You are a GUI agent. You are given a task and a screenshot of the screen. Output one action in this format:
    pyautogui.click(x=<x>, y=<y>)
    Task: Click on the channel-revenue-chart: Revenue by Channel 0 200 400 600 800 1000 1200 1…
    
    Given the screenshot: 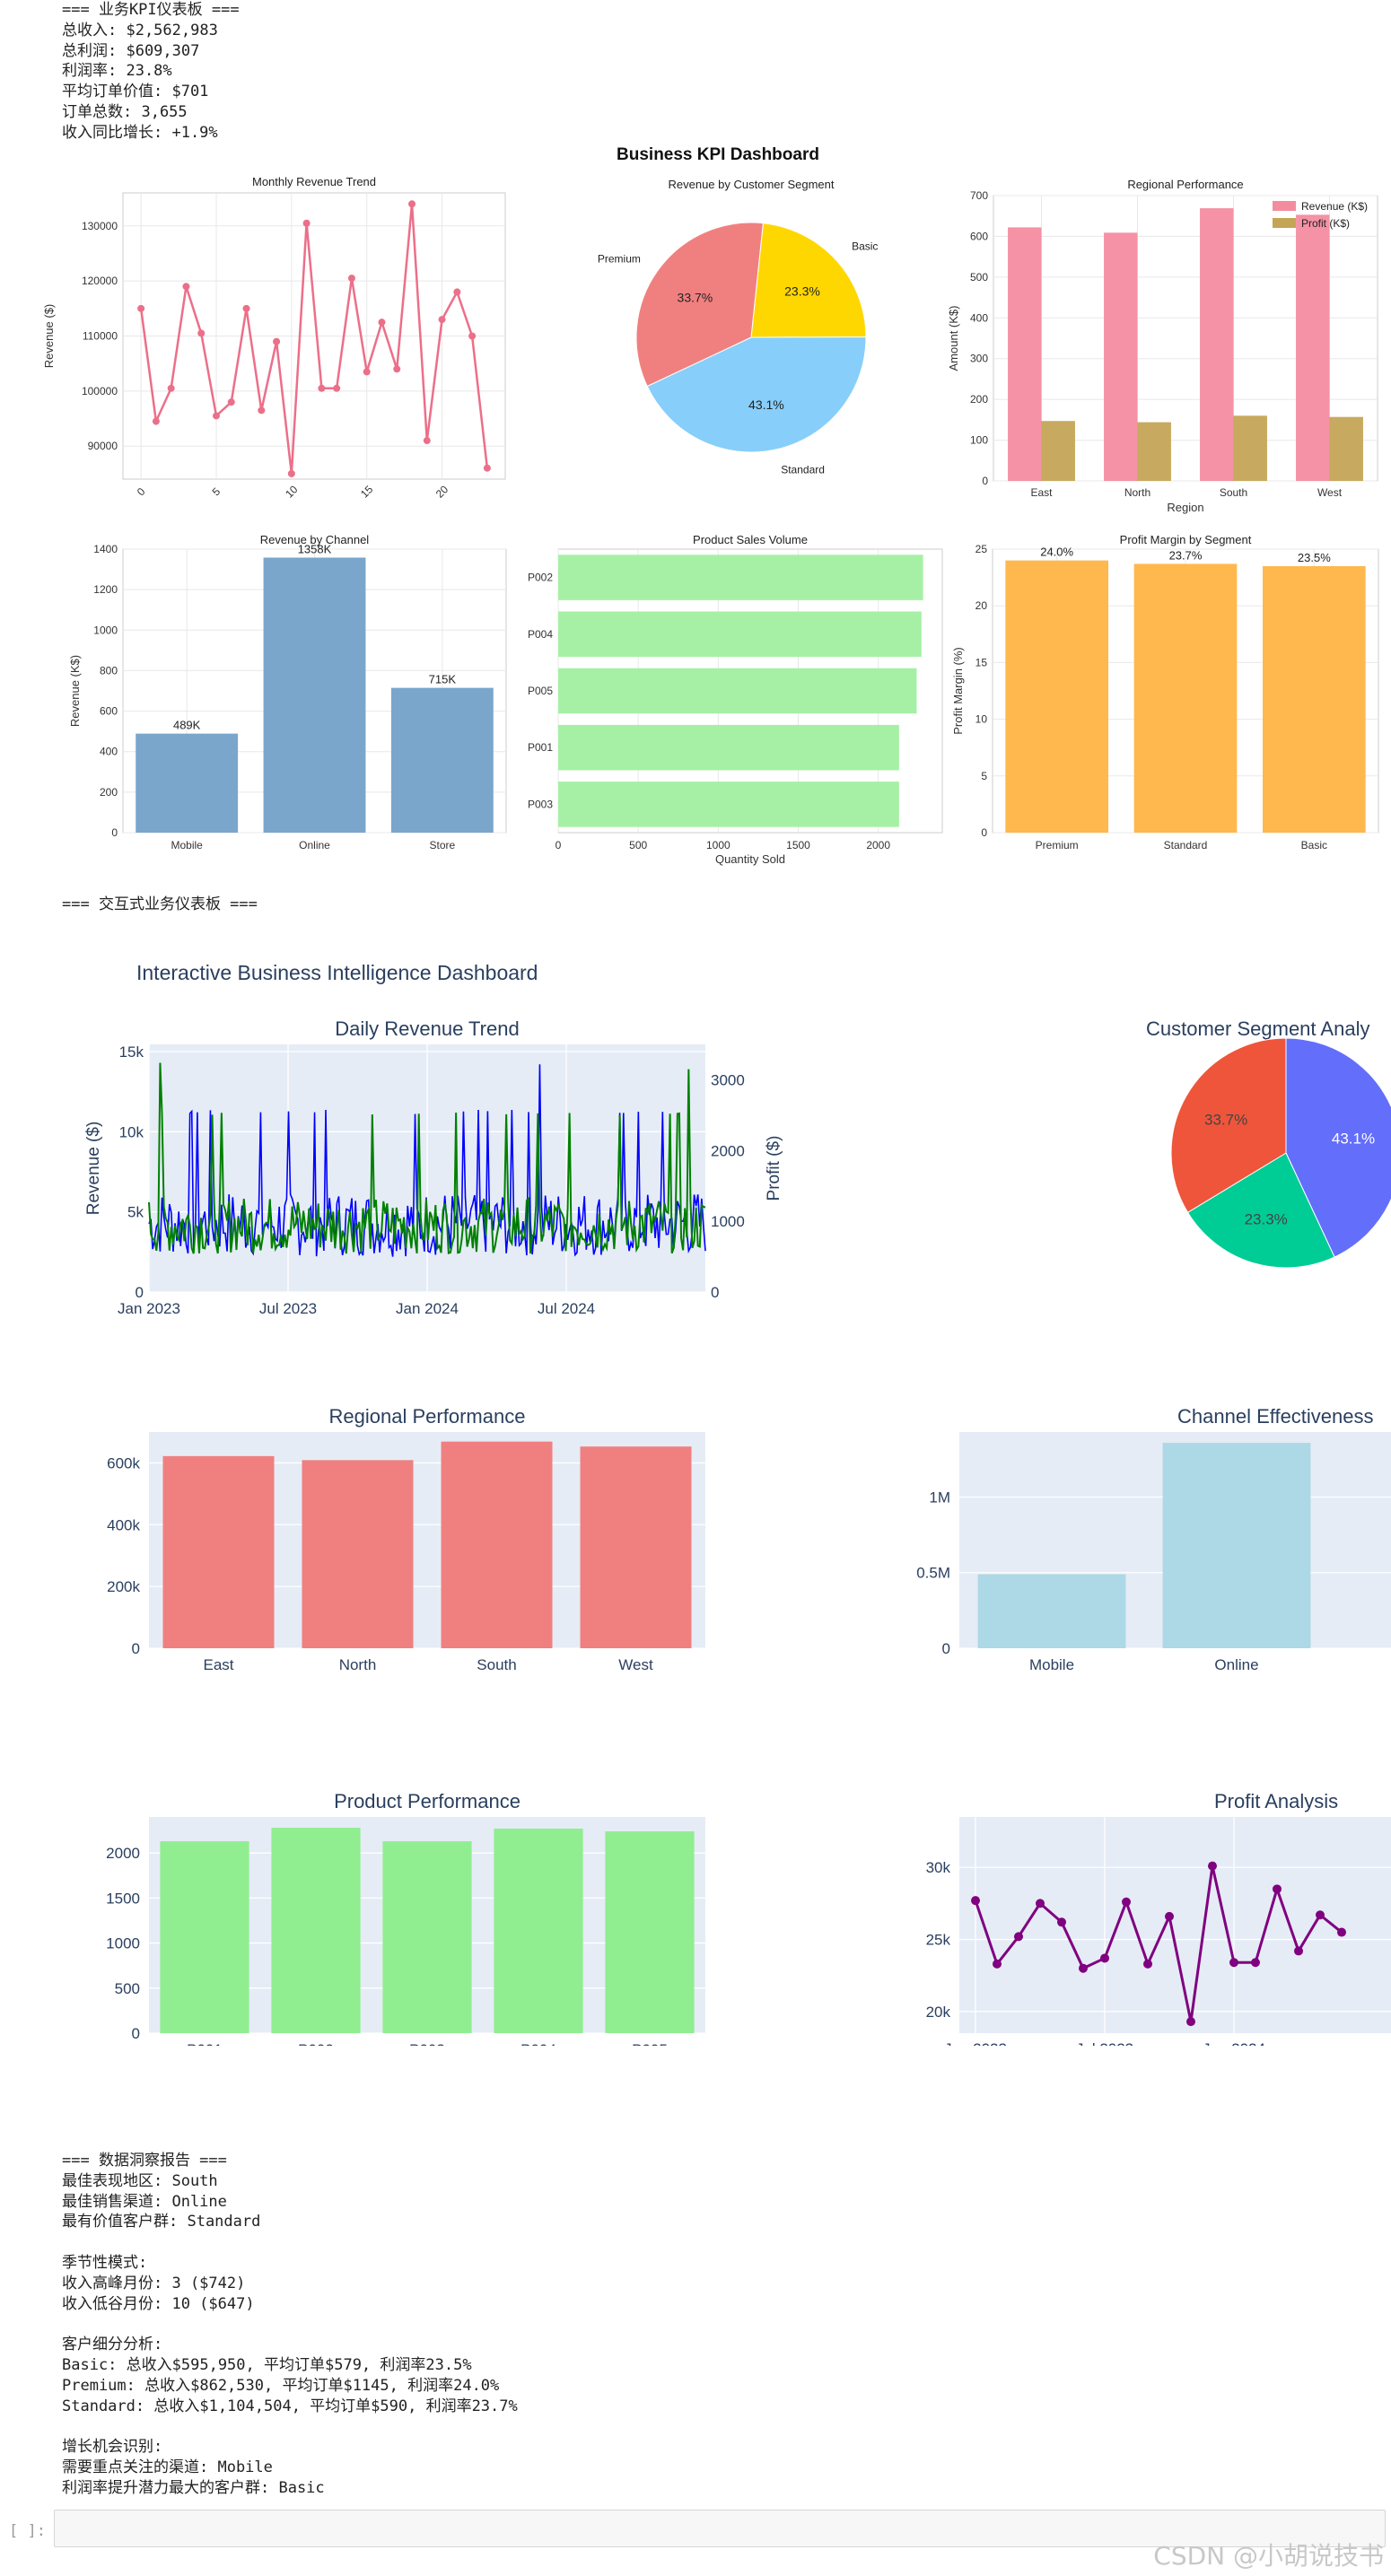 What is the action you would take?
    pyautogui.click(x=287, y=692)
    